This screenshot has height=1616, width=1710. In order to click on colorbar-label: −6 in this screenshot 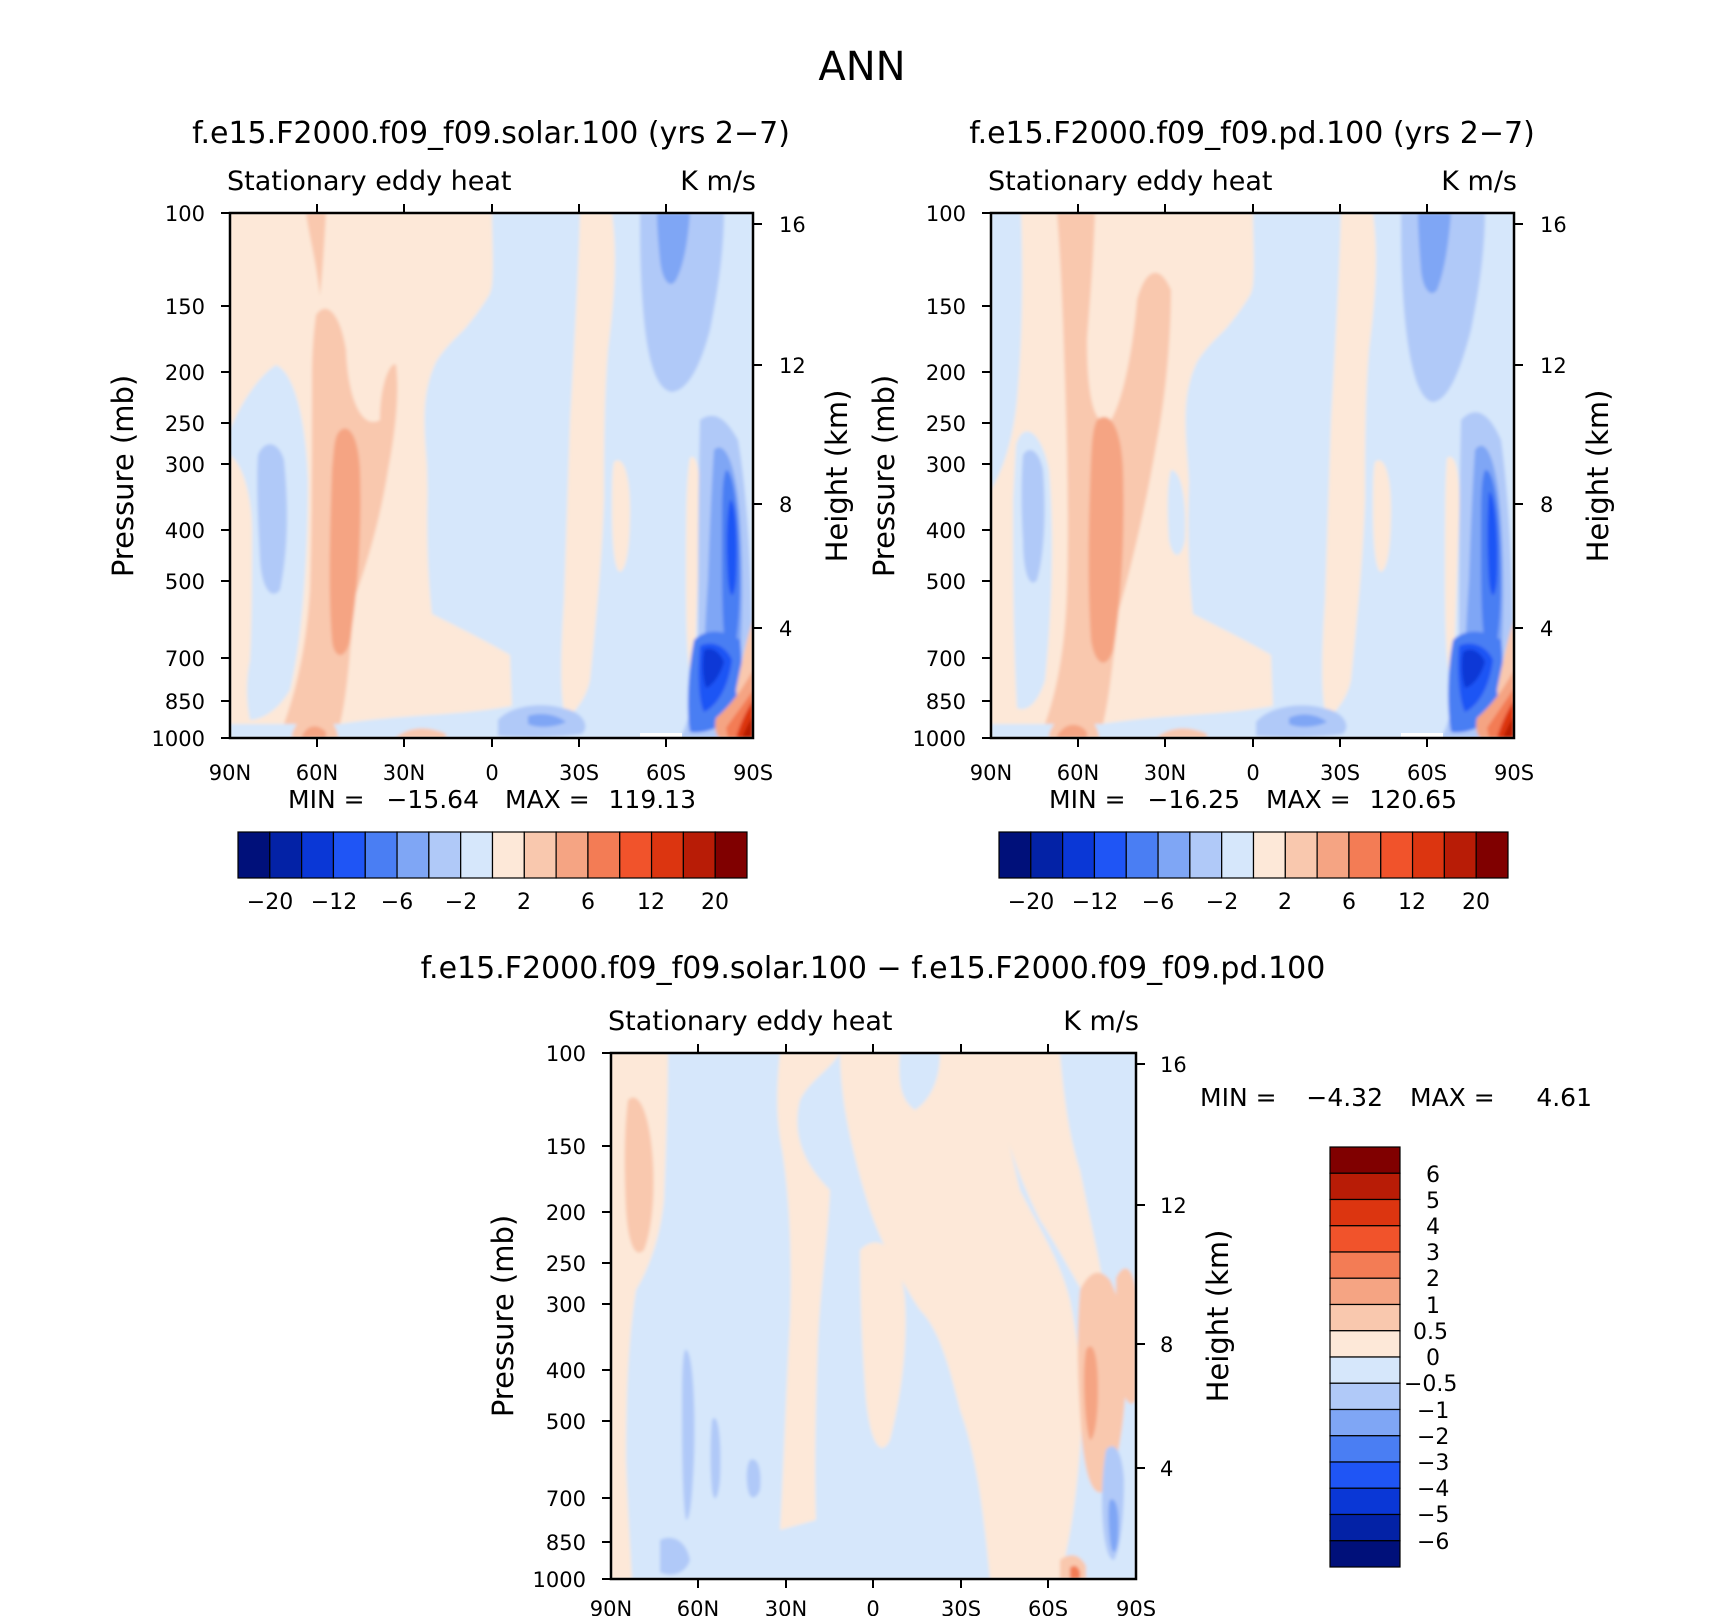, I will do `click(397, 902)`.